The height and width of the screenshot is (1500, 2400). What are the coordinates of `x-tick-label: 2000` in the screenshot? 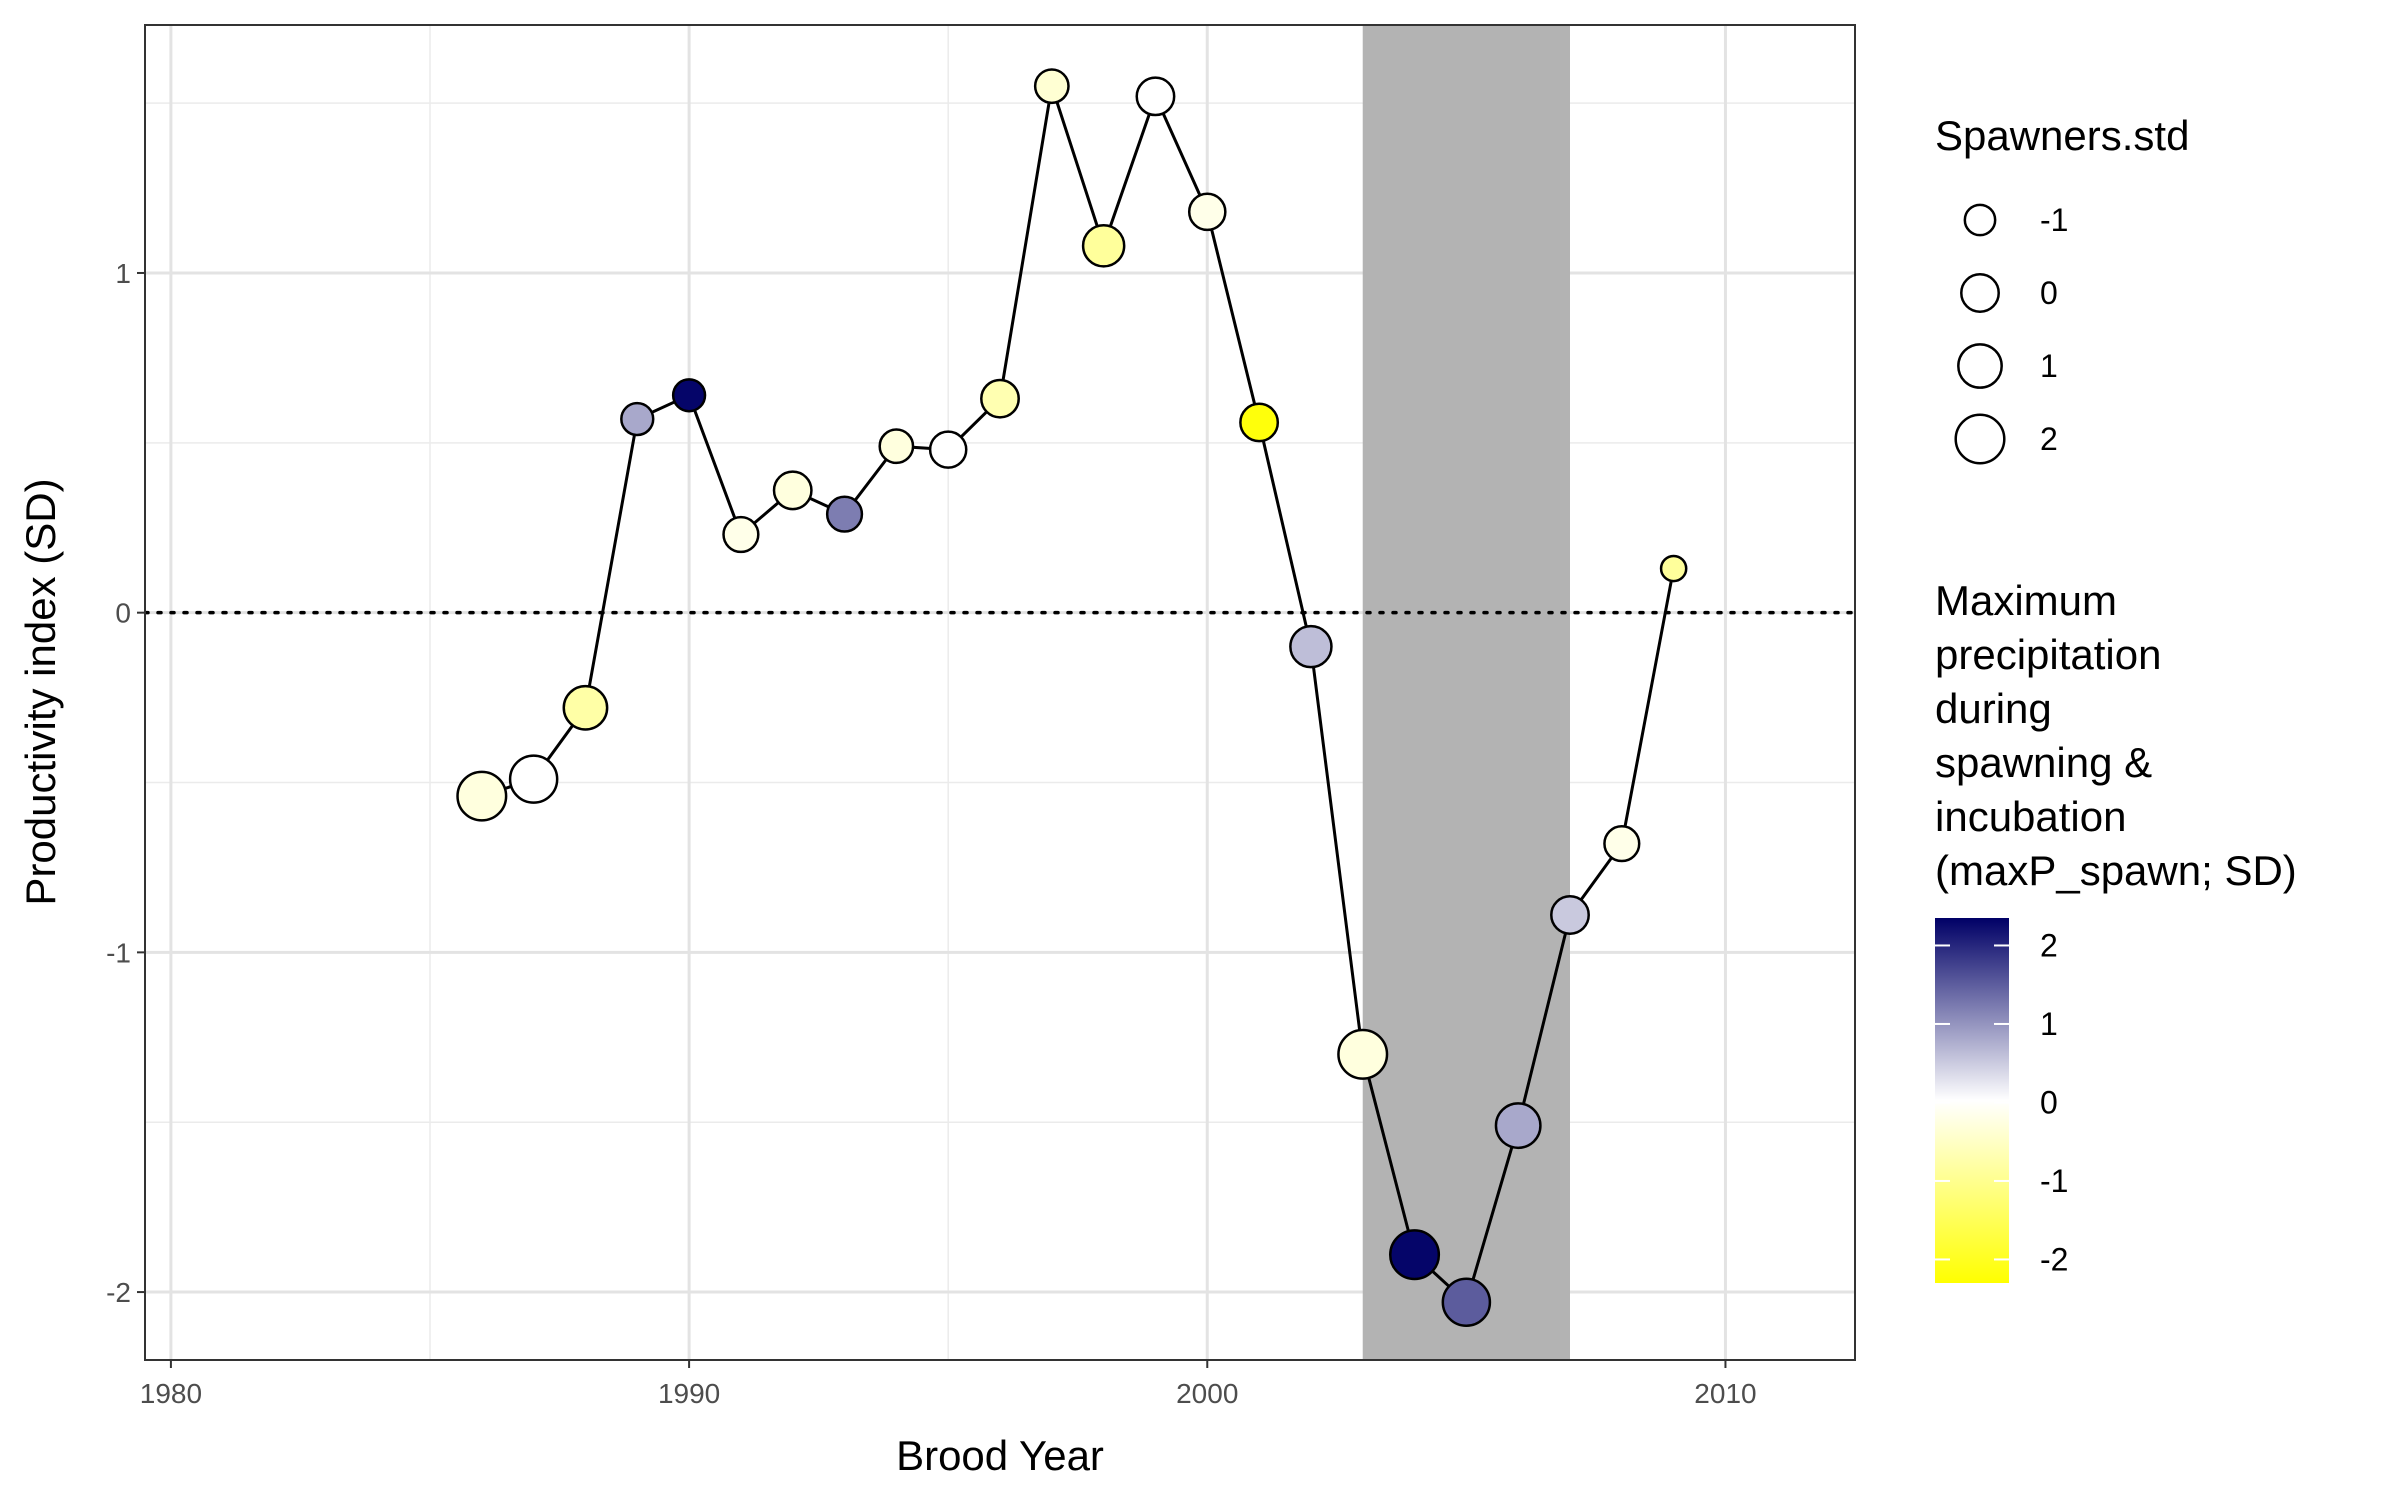 It's located at (1207, 1393).